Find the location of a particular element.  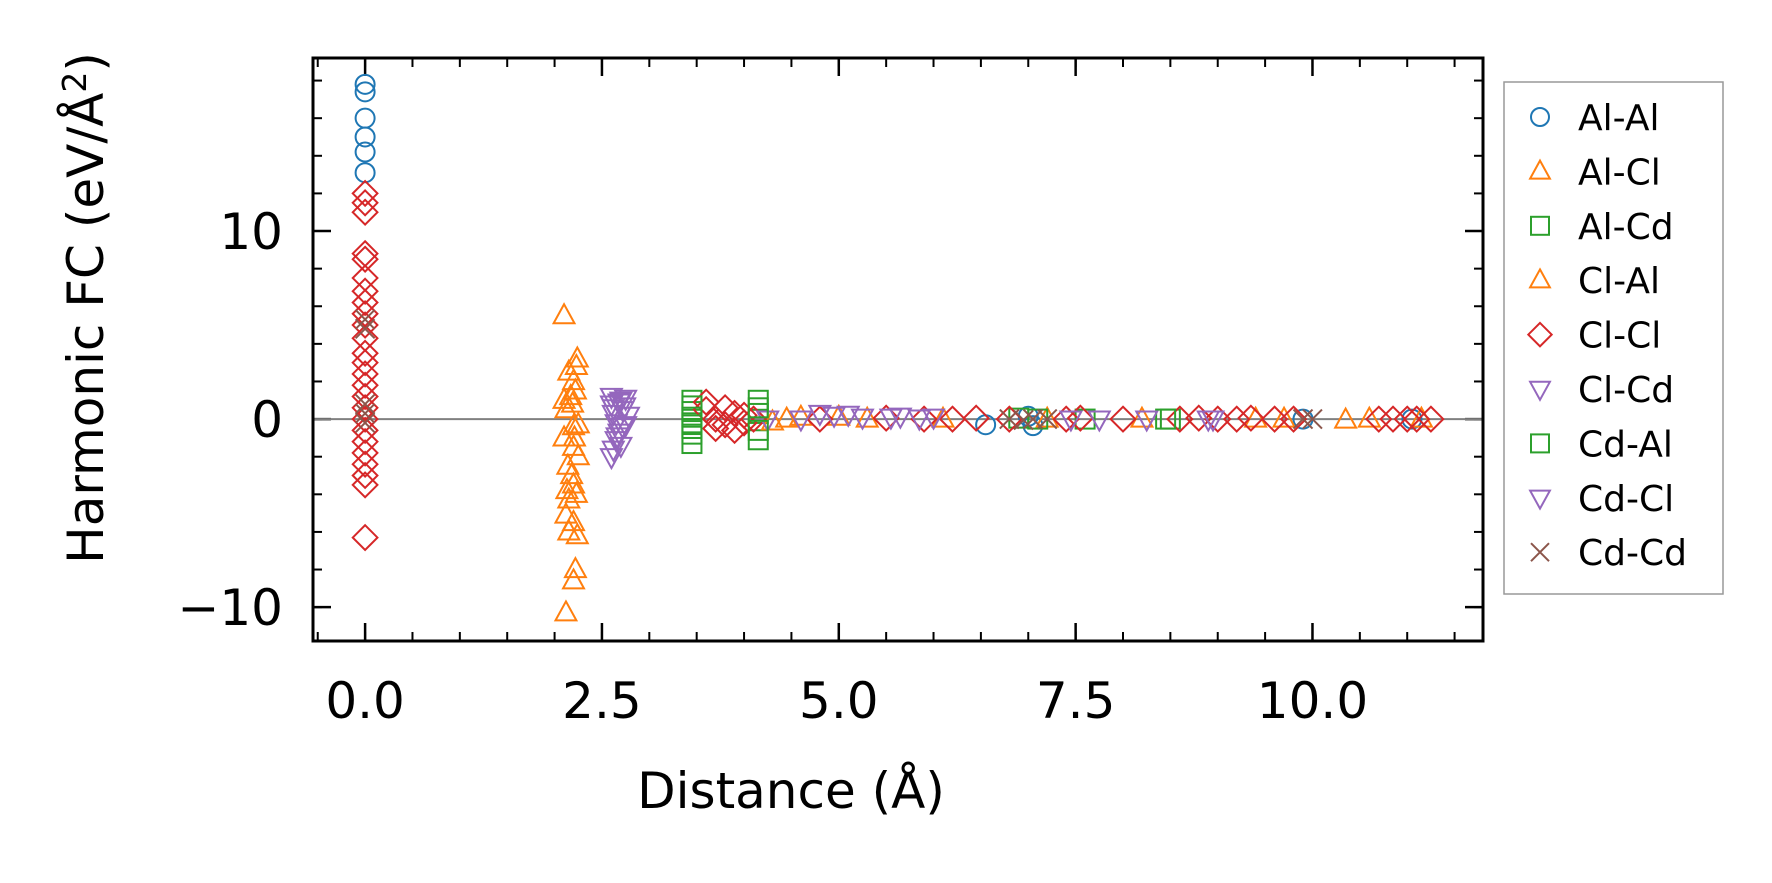

legend-item: Al-Al is located at coordinates (1594, 118).